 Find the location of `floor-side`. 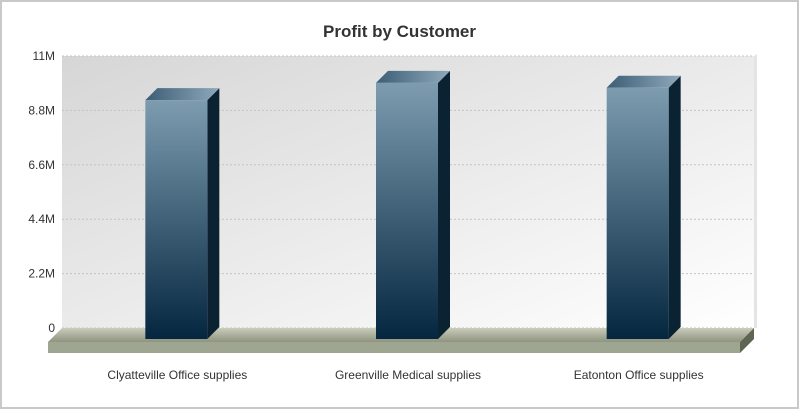

floor-side is located at coordinates (747, 340).